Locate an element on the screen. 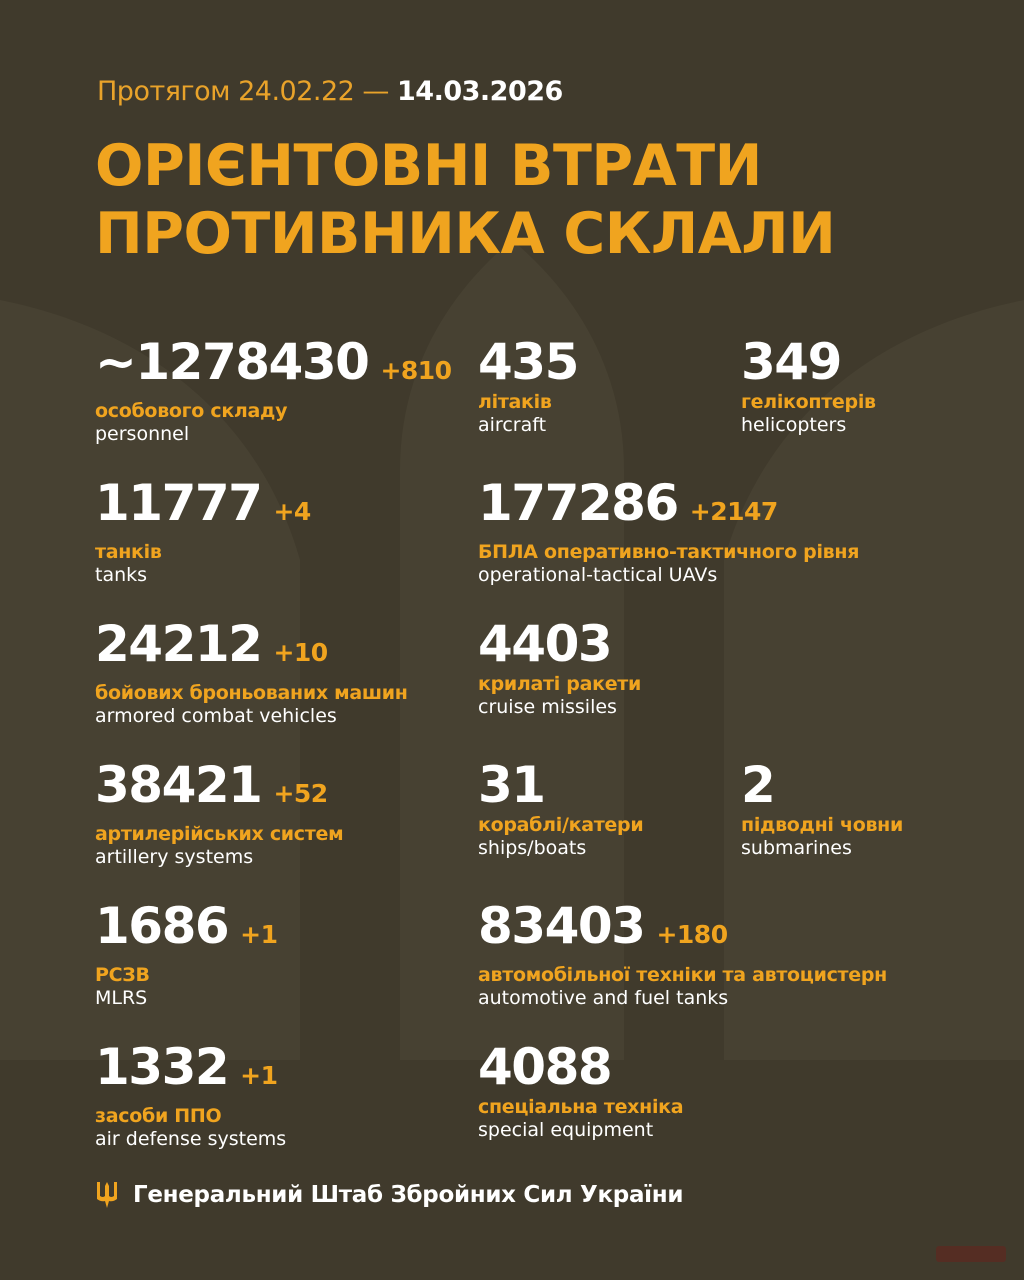 This screenshot has height=1280, width=1024. stat-value: 2 is located at coordinates (822, 785).